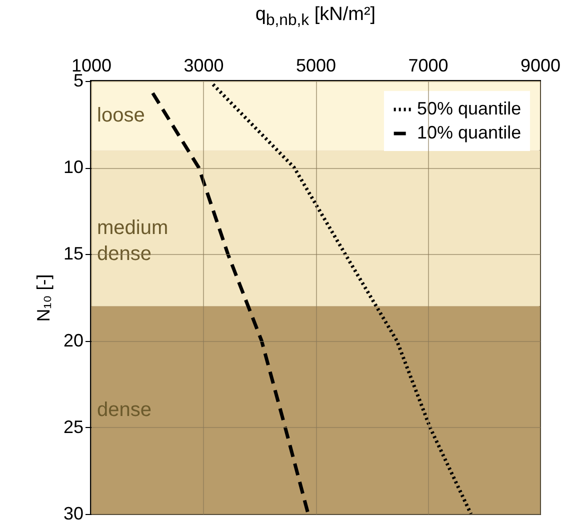 The image size is (577, 526). Describe the element at coordinates (316, 66) in the screenshot. I see `x-tick-label: 5000` at that location.